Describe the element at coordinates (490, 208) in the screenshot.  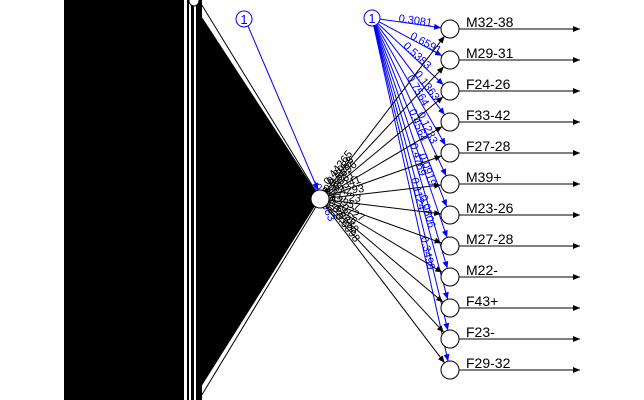
I see `output-label: M23-26` at that location.